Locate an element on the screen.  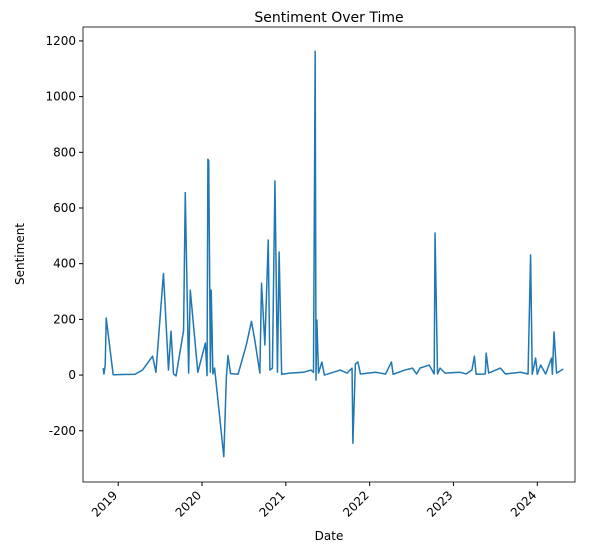
x-axis-label: Date is located at coordinates (329, 536).